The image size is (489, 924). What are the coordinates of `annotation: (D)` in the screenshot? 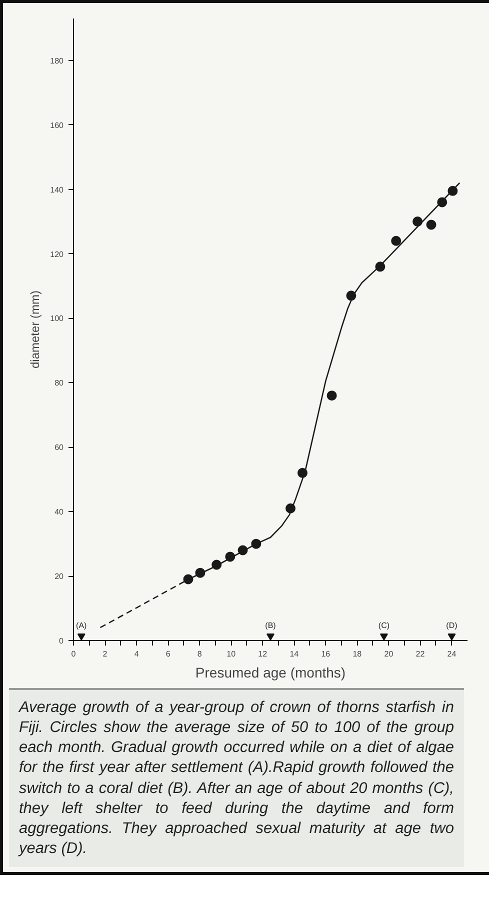 It's located at (452, 625).